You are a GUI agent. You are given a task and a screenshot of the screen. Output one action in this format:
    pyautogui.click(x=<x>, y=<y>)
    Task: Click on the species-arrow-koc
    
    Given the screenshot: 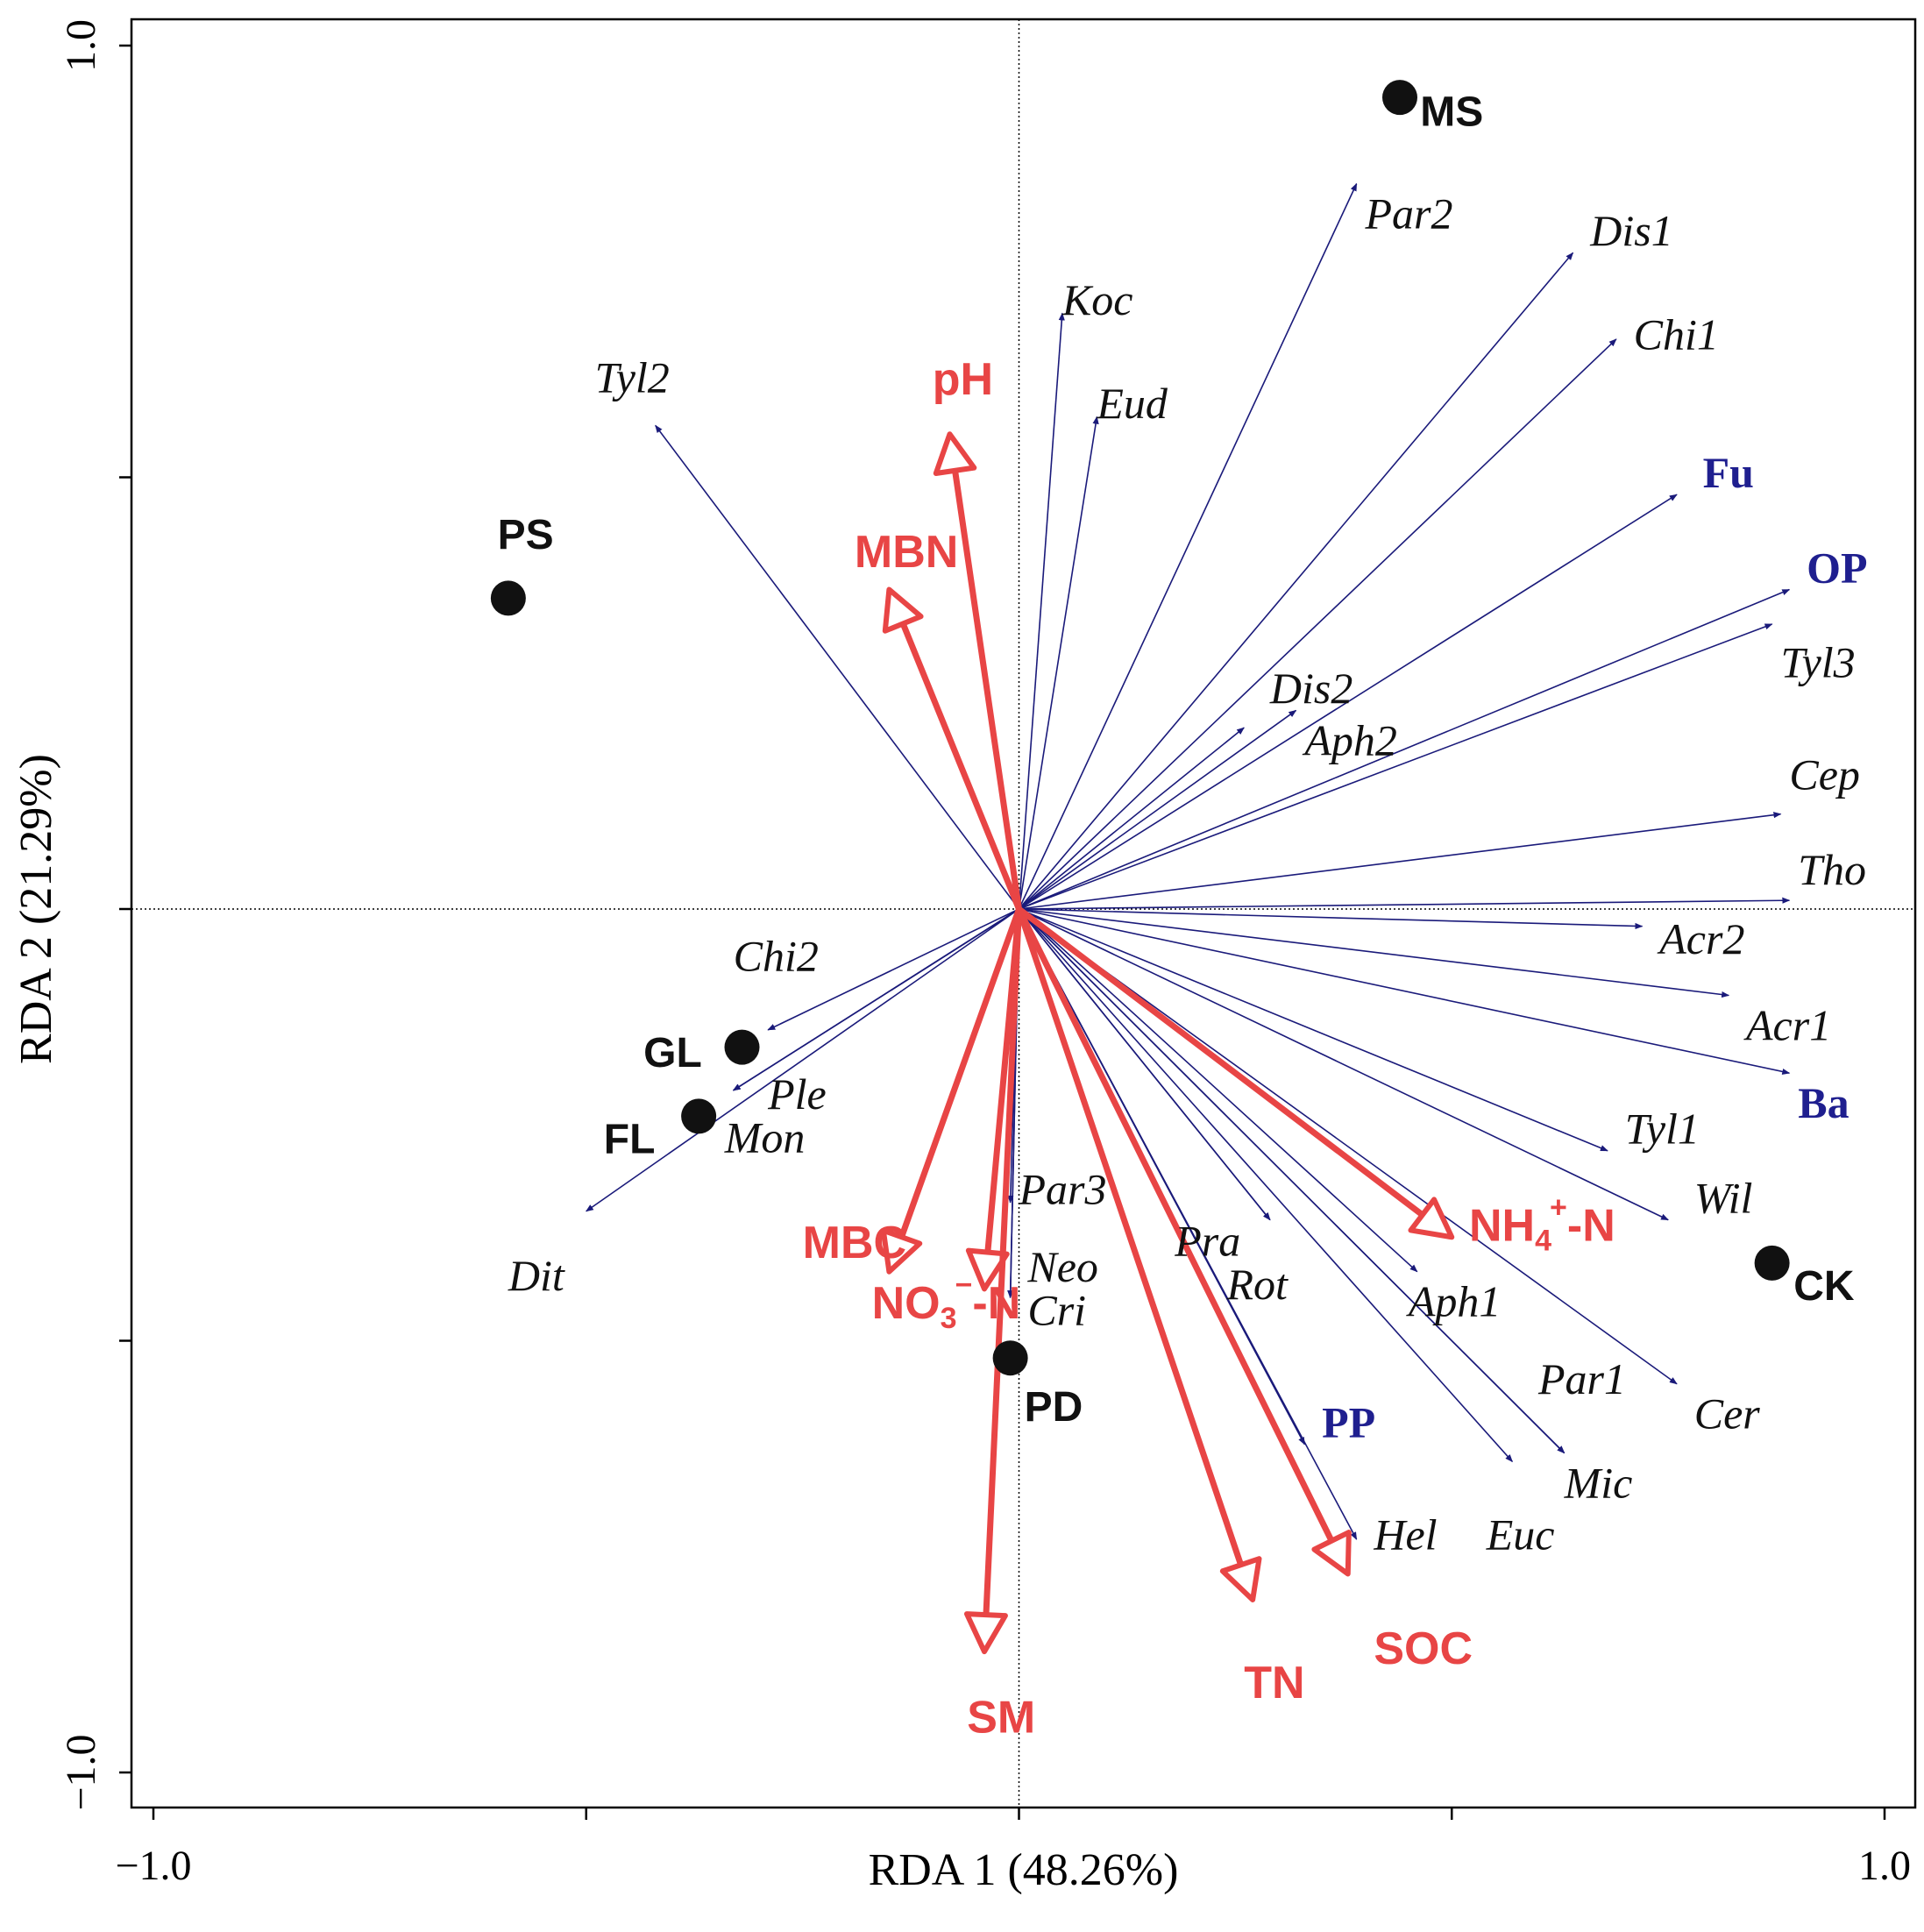 What is the action you would take?
    pyautogui.click(x=1041, y=611)
    